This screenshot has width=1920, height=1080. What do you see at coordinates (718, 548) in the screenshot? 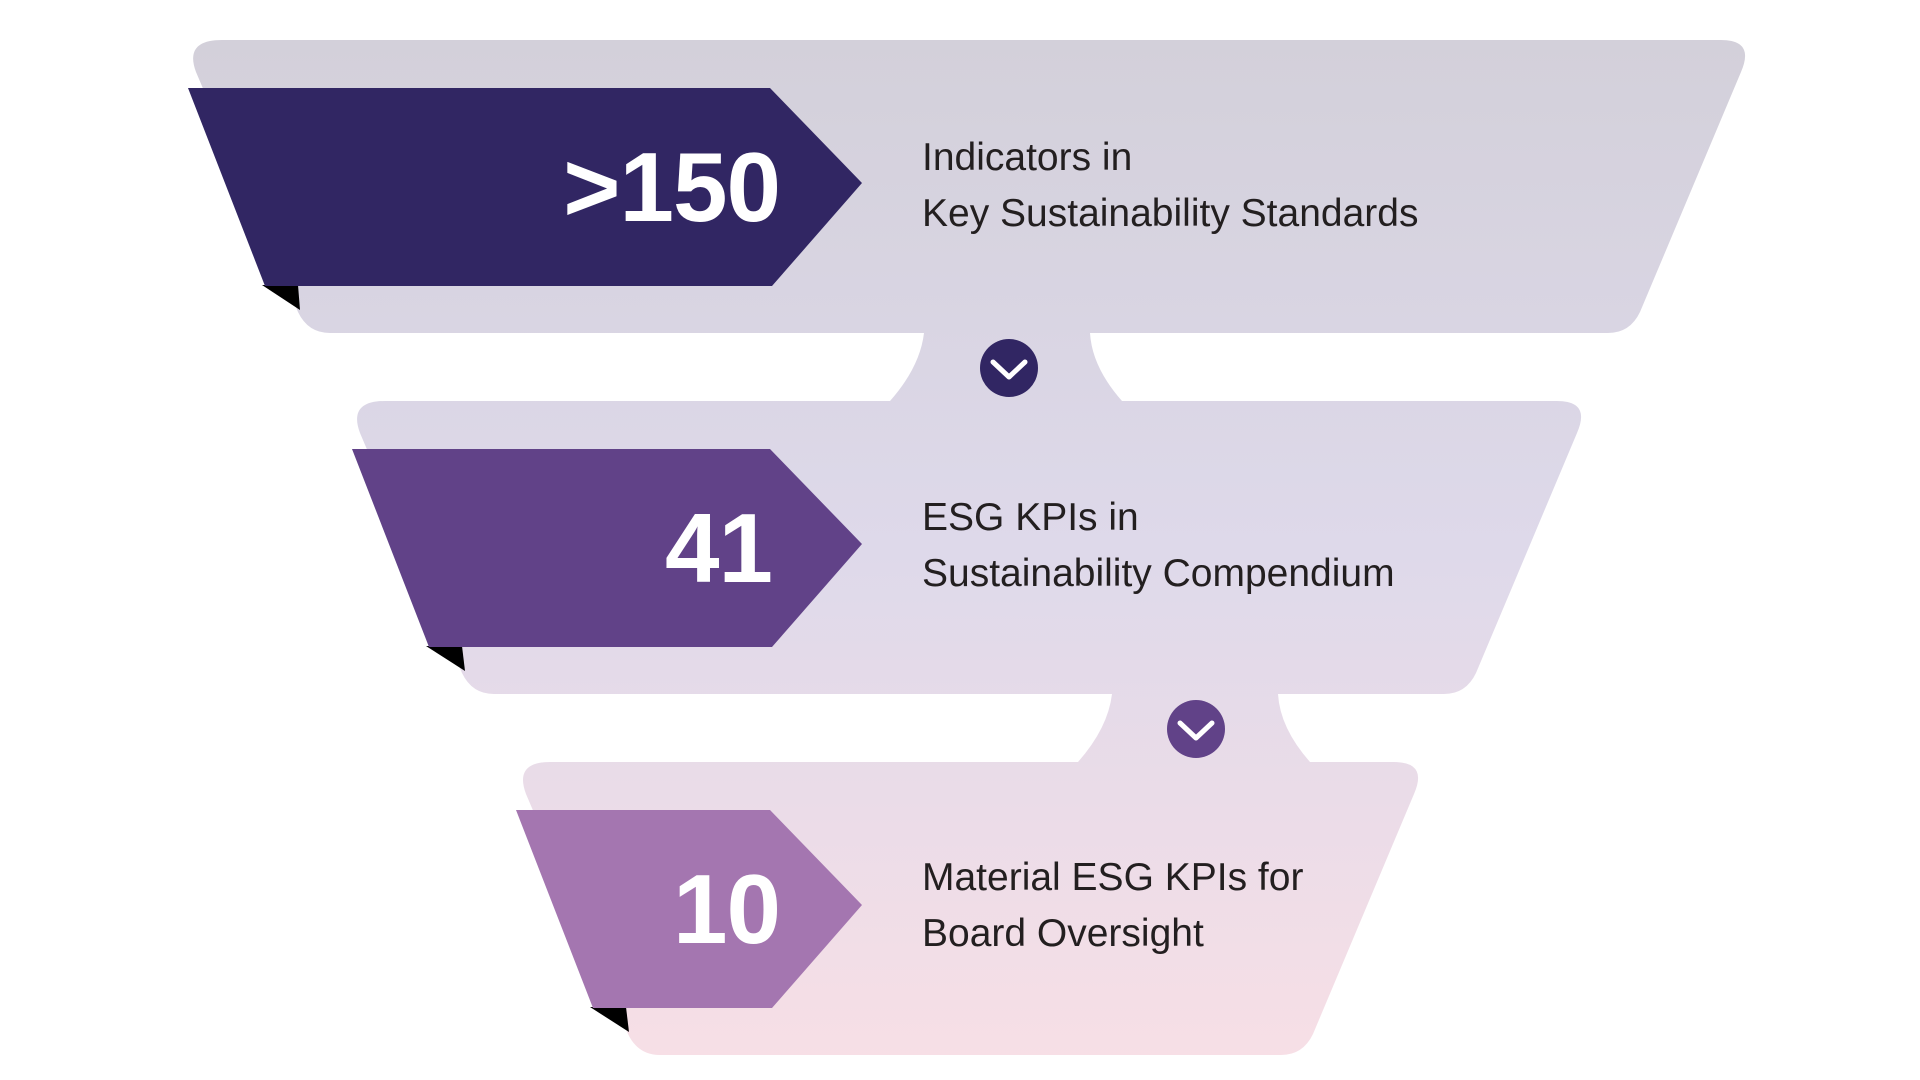
I see `tier-2-value: 41` at bounding box center [718, 548].